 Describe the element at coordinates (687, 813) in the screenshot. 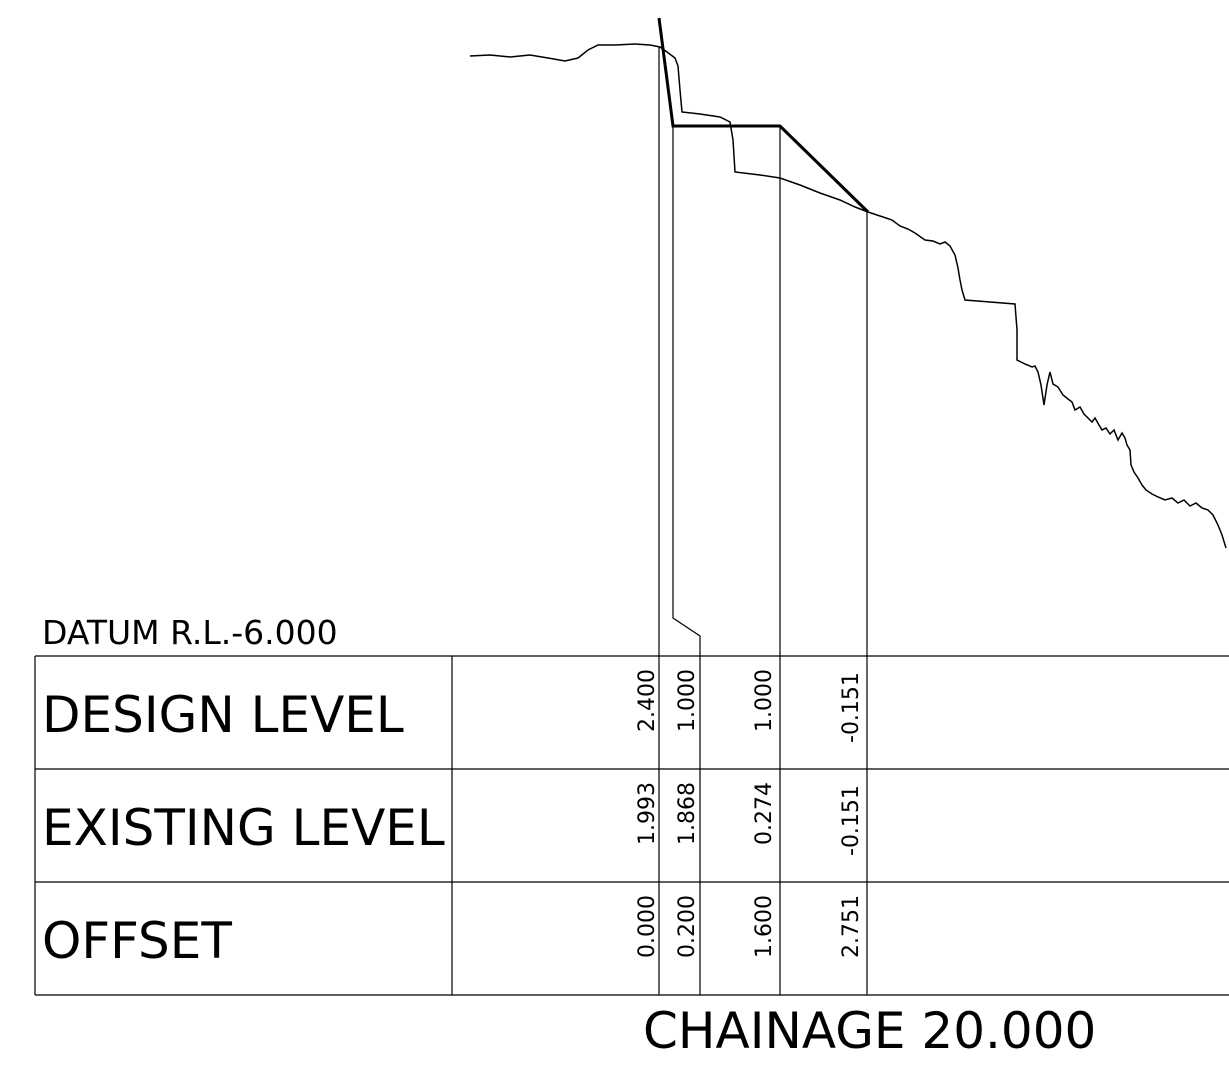

I see `existing-level-value: 1.868` at that location.